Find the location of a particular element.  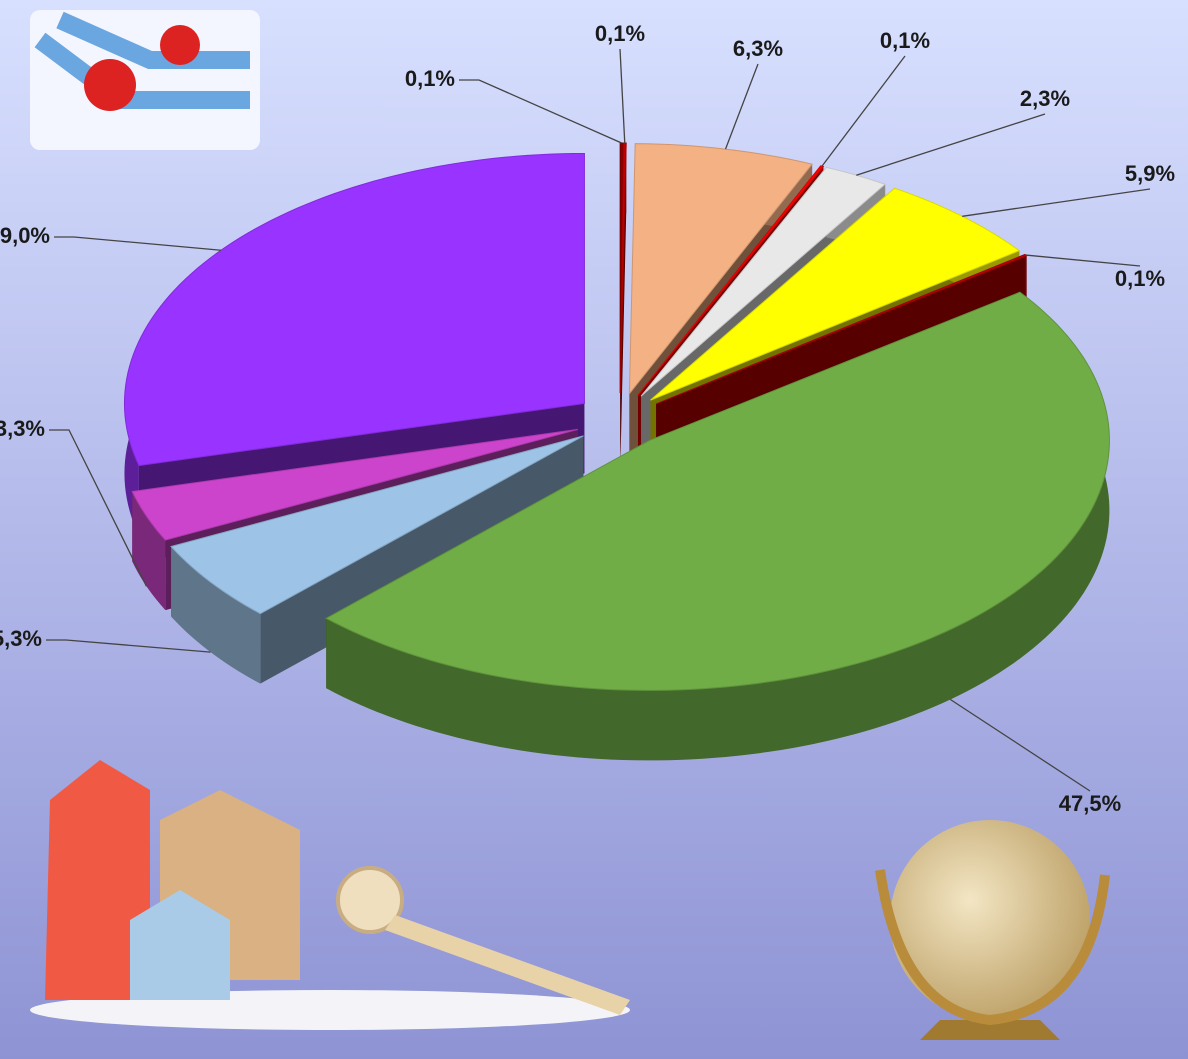

data-label: 5,9% is located at coordinates (1150, 173).